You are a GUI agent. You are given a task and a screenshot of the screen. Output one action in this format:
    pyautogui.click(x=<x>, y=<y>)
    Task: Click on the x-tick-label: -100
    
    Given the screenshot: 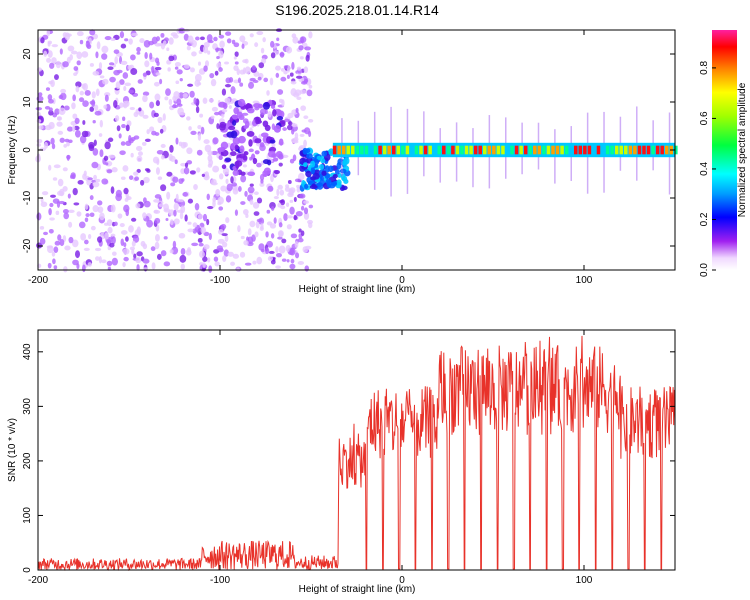 What is the action you would take?
    pyautogui.click(x=220, y=280)
    